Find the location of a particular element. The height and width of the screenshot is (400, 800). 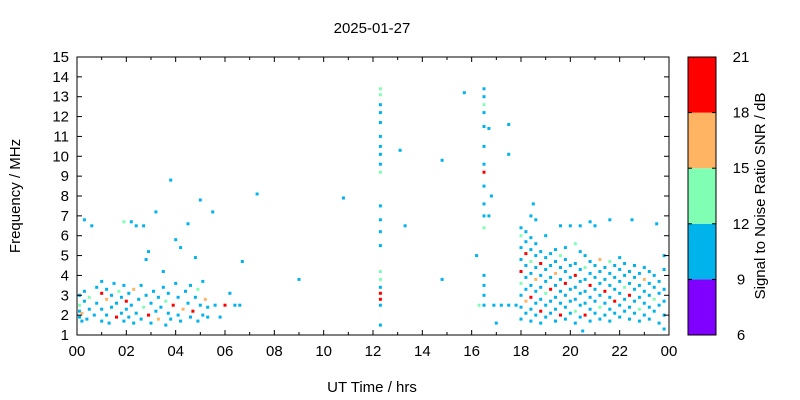

colorbar-tick-label: 21 is located at coordinates (741, 57).